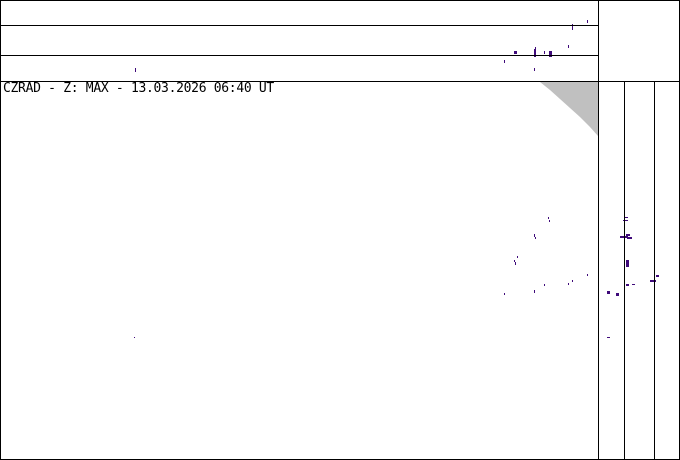 The width and height of the screenshot is (680, 460). What do you see at coordinates (340, 81) in the screenshot?
I see `main-panel-top-line` at bounding box center [340, 81].